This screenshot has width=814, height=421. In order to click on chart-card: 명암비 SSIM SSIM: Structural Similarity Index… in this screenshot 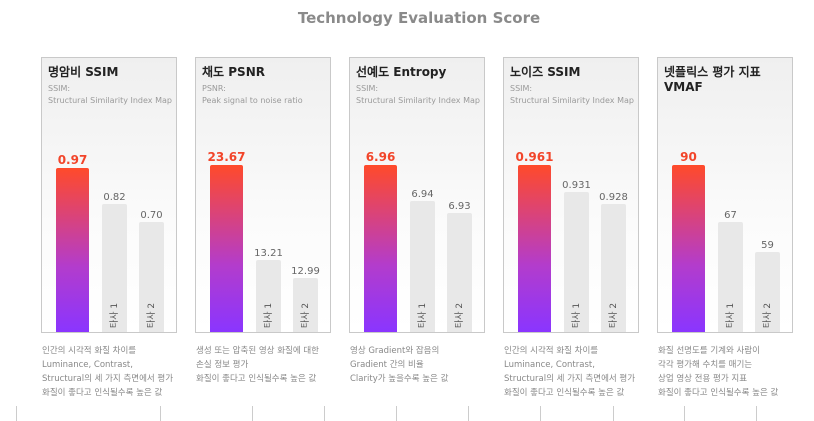, I will do `click(109, 195)`.